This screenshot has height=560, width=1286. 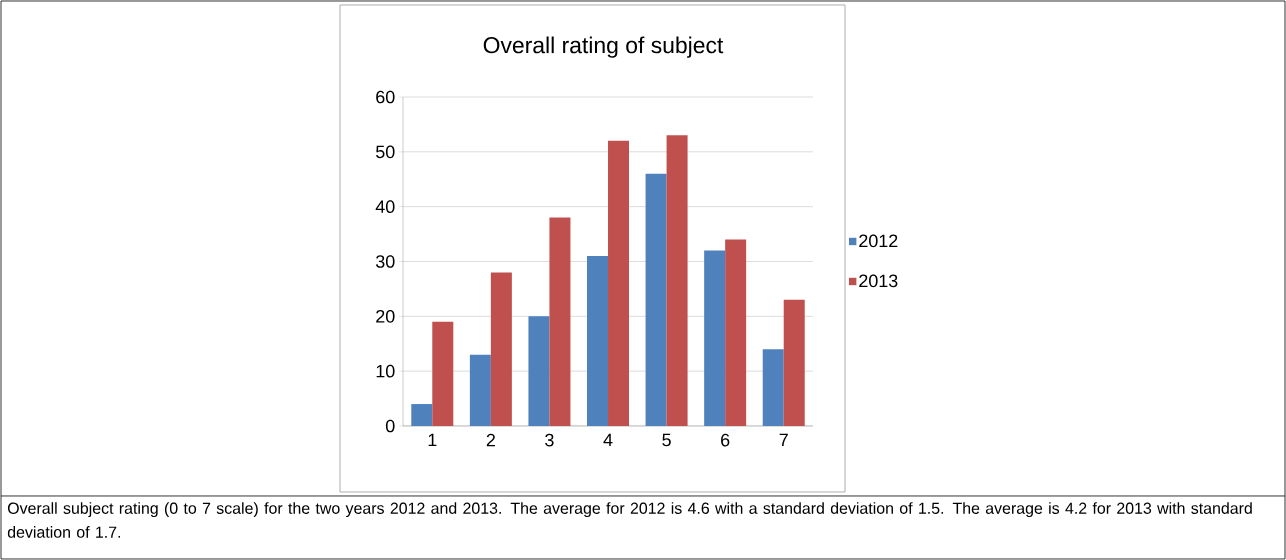 What do you see at coordinates (385, 316) in the screenshot?
I see `y-tick-label: 20` at bounding box center [385, 316].